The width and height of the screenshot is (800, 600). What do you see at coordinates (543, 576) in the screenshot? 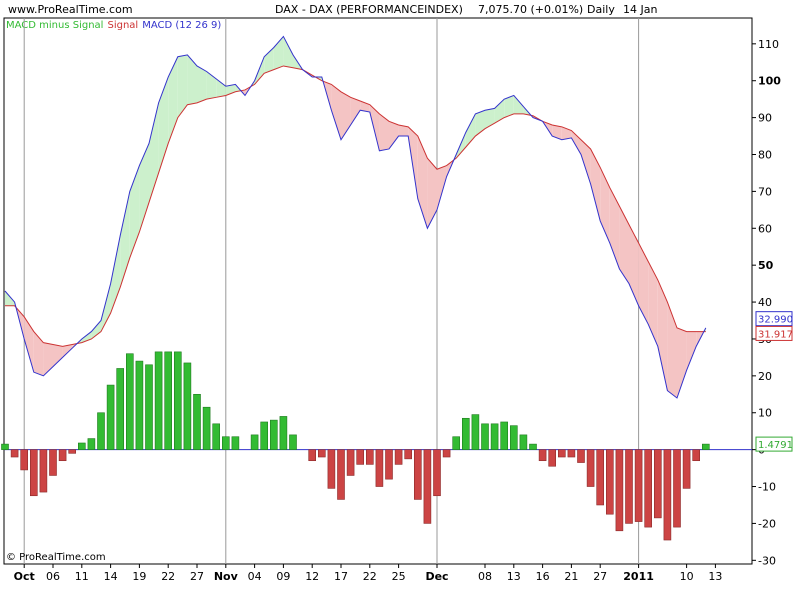
I see `x-tick-label: 16` at bounding box center [543, 576].